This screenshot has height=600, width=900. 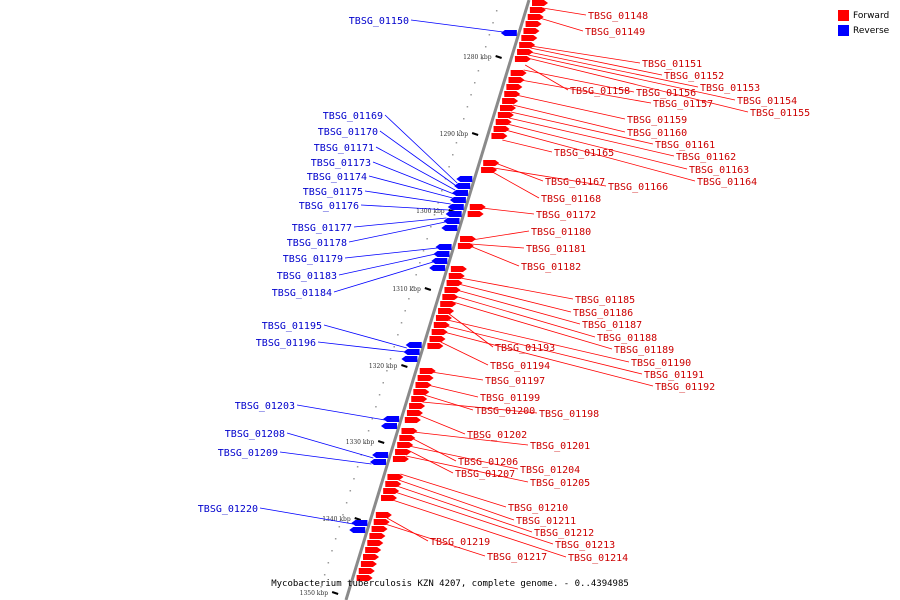 What do you see at coordinates (638, 187) in the screenshot?
I see `forward-gene-label: TBSG_01166` at bounding box center [638, 187].